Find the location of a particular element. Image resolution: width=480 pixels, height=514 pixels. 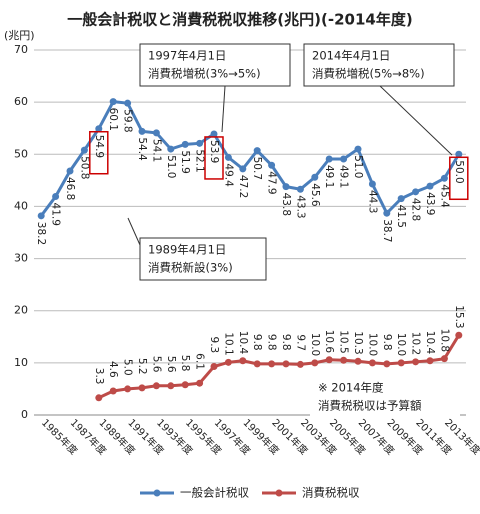

data-label: 15.3 is located at coordinates (459, 316).